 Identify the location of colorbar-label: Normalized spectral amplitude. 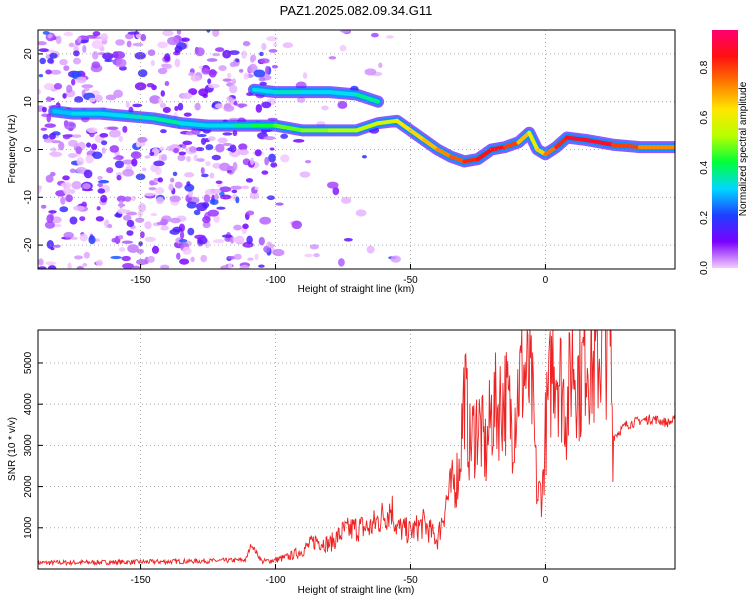
(743, 148).